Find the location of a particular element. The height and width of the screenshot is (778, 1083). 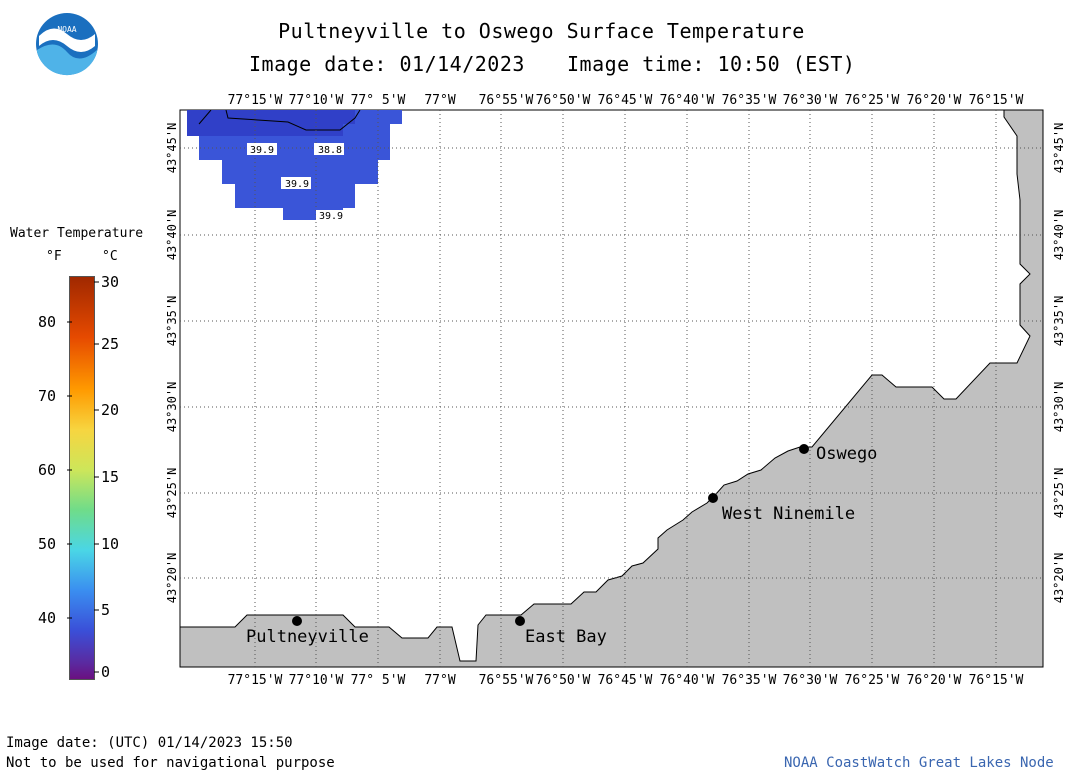

legend-c-tick: 15 is located at coordinates (110, 477).